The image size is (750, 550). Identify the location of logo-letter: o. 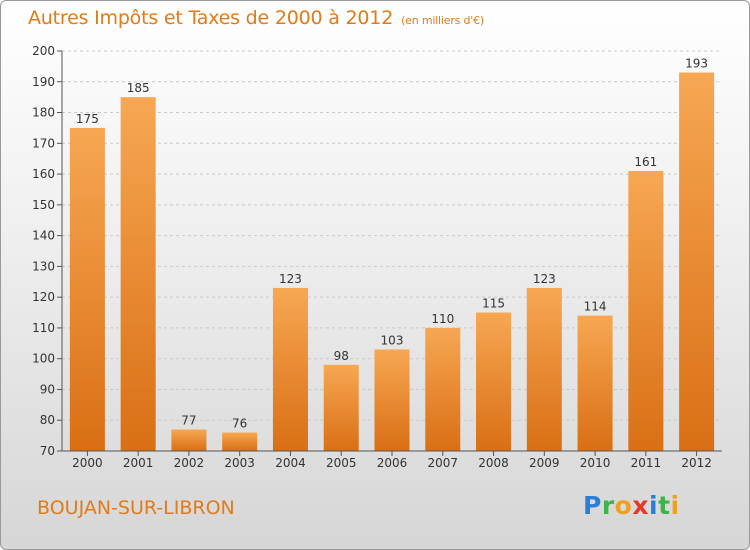
(623, 505).